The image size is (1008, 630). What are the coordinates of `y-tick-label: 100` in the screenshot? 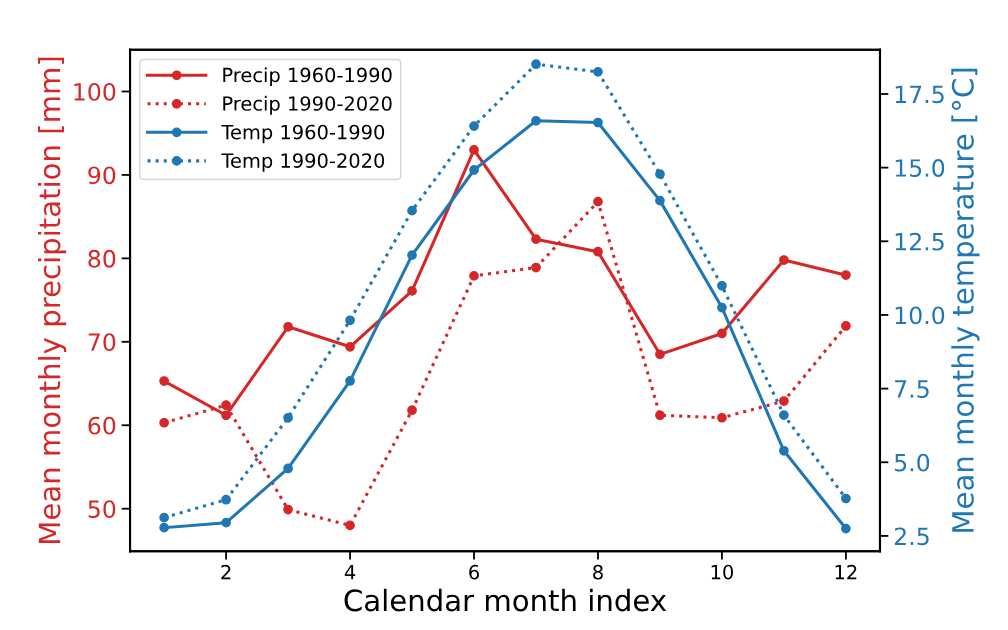 It's located at (95, 91).